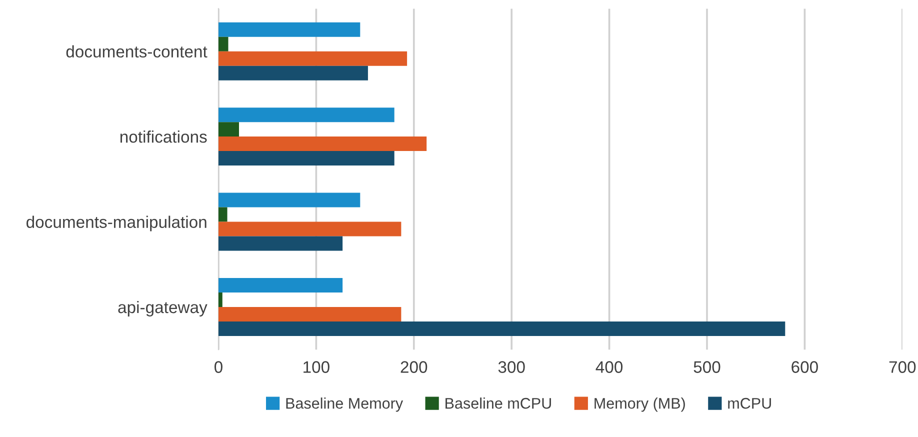 Image resolution: width=918 pixels, height=437 pixels. What do you see at coordinates (511, 367) in the screenshot?
I see `x-tick-label: 300` at bounding box center [511, 367].